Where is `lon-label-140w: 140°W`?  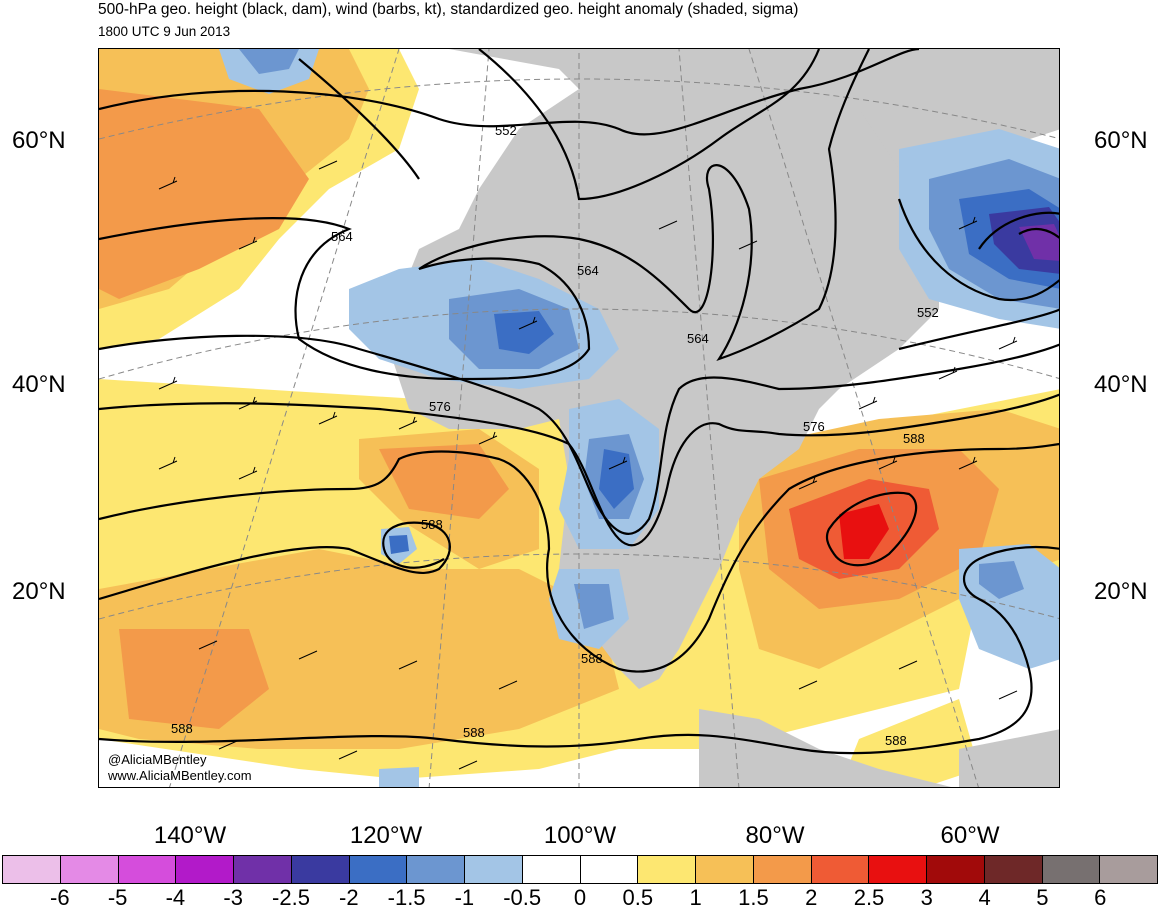 lon-label-140w: 140°W is located at coordinates (190, 835).